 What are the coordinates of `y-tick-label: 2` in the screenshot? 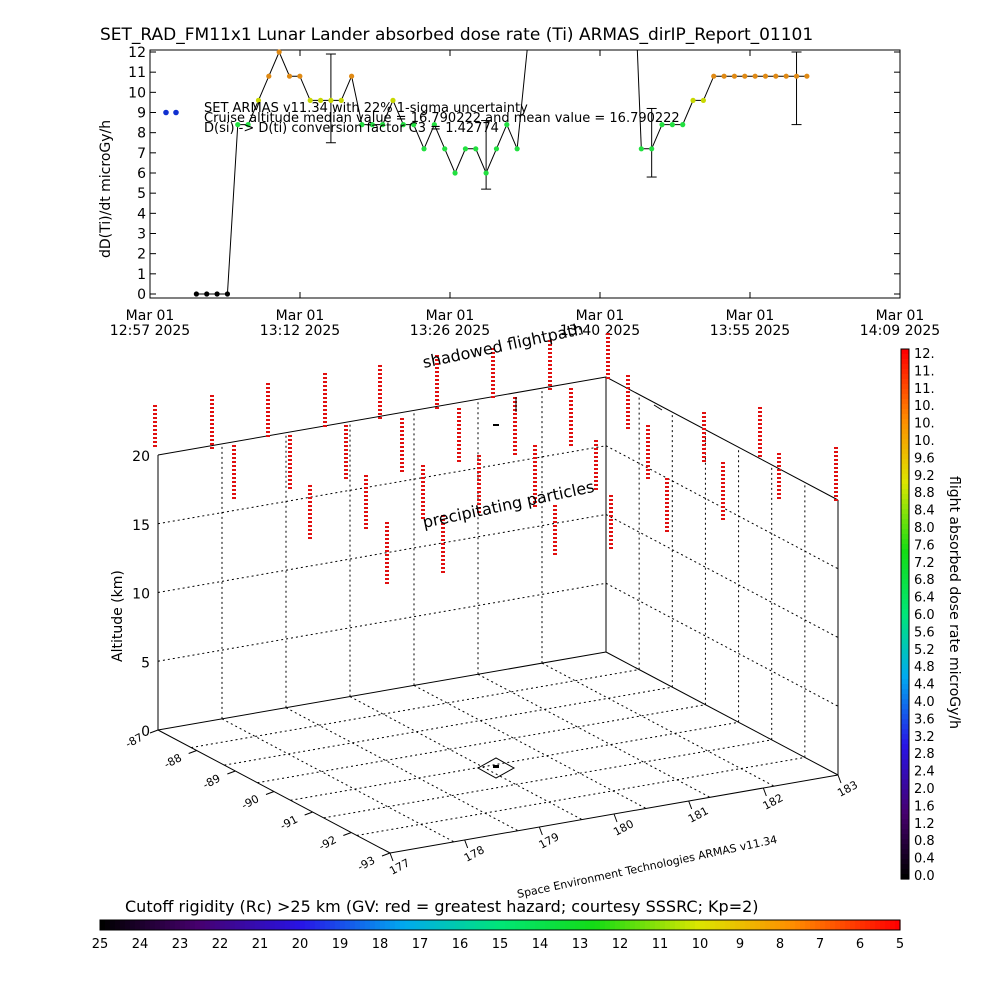 It's located at (141, 255).